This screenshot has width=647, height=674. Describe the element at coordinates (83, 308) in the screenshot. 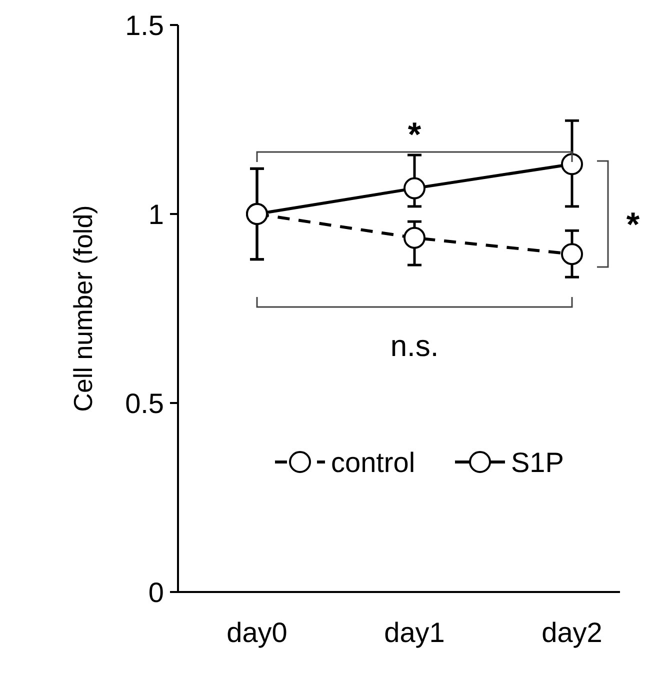

I see `y-axis-title: Cell number (fold)` at that location.